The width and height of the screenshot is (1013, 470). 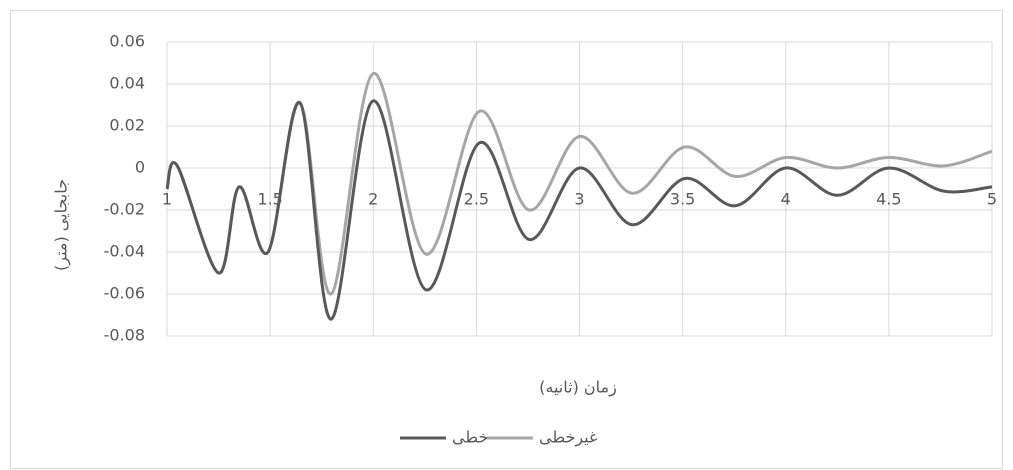 What do you see at coordinates (62, 225) in the screenshot?
I see `y-axis-title: جابجایی (متر)` at bounding box center [62, 225].